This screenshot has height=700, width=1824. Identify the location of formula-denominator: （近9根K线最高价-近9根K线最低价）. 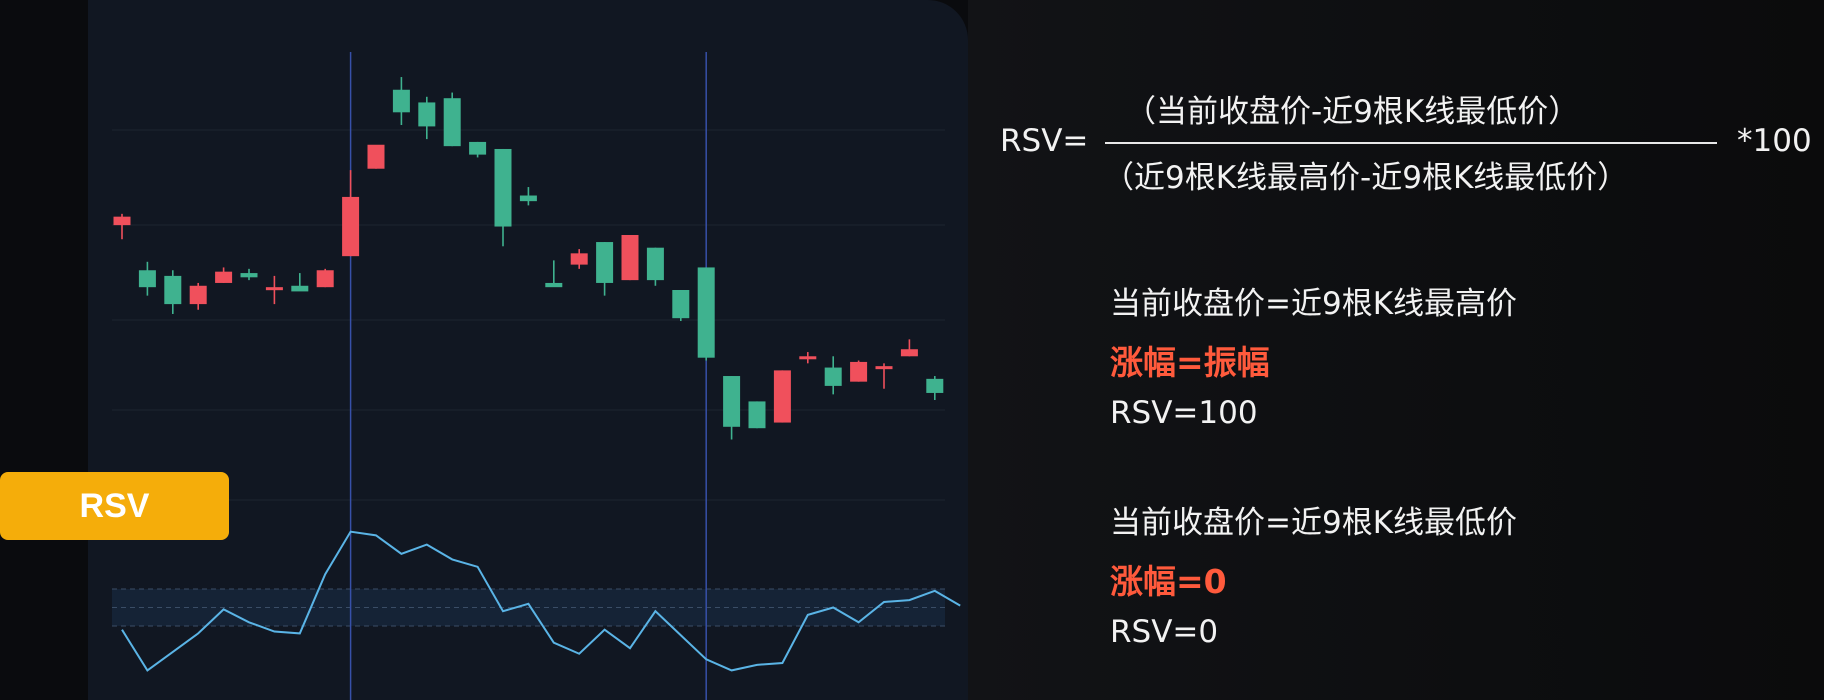
(1366, 178).